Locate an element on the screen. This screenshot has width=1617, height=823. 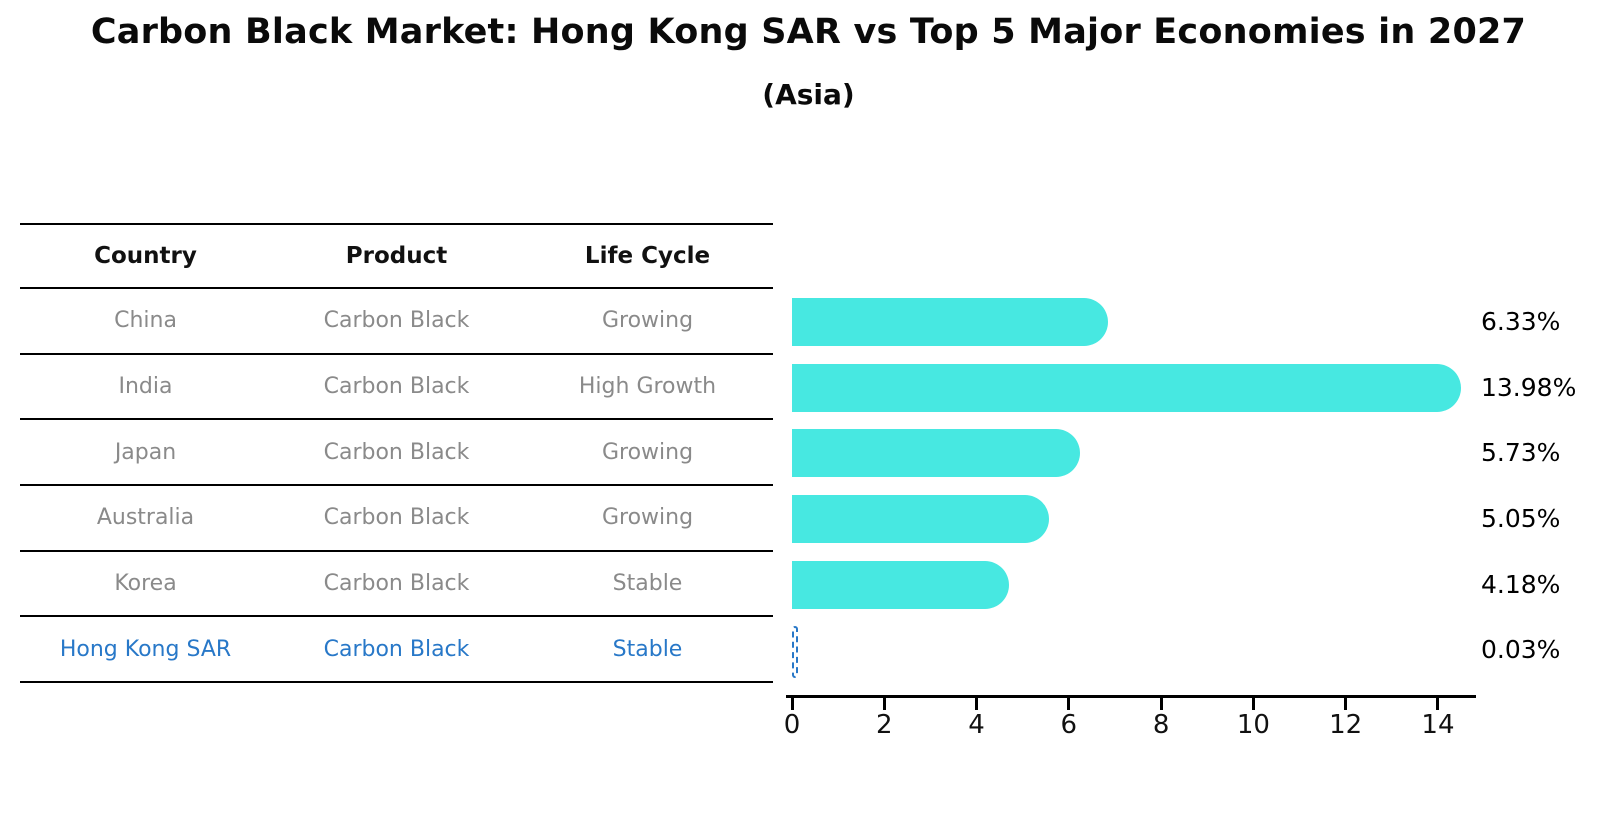
bar-india is located at coordinates (1127, 387).